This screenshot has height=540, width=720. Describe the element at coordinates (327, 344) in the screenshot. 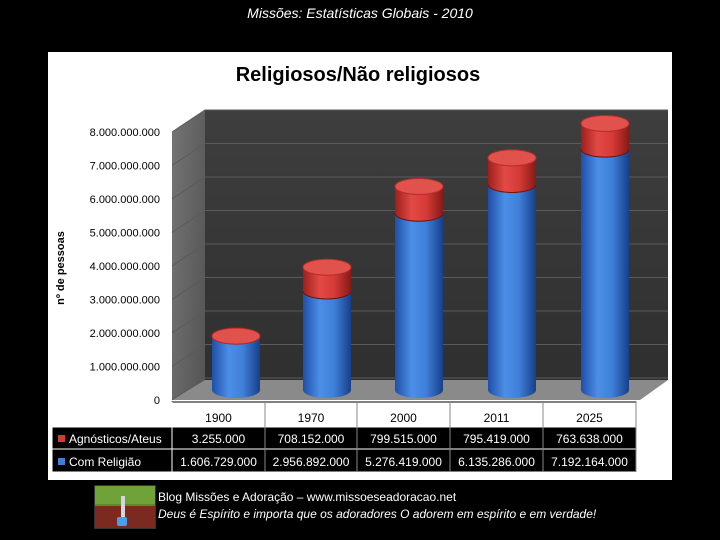

I see `bar-com-religiao-1970` at that location.